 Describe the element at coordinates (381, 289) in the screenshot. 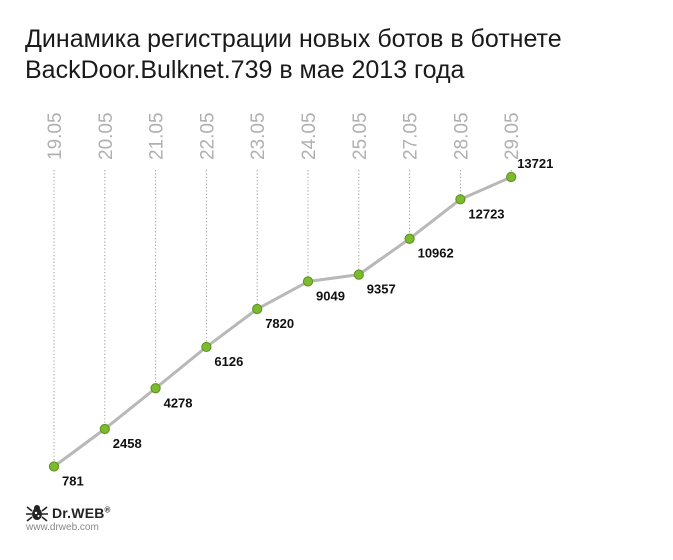

I see `data-label-6: 9357` at that location.